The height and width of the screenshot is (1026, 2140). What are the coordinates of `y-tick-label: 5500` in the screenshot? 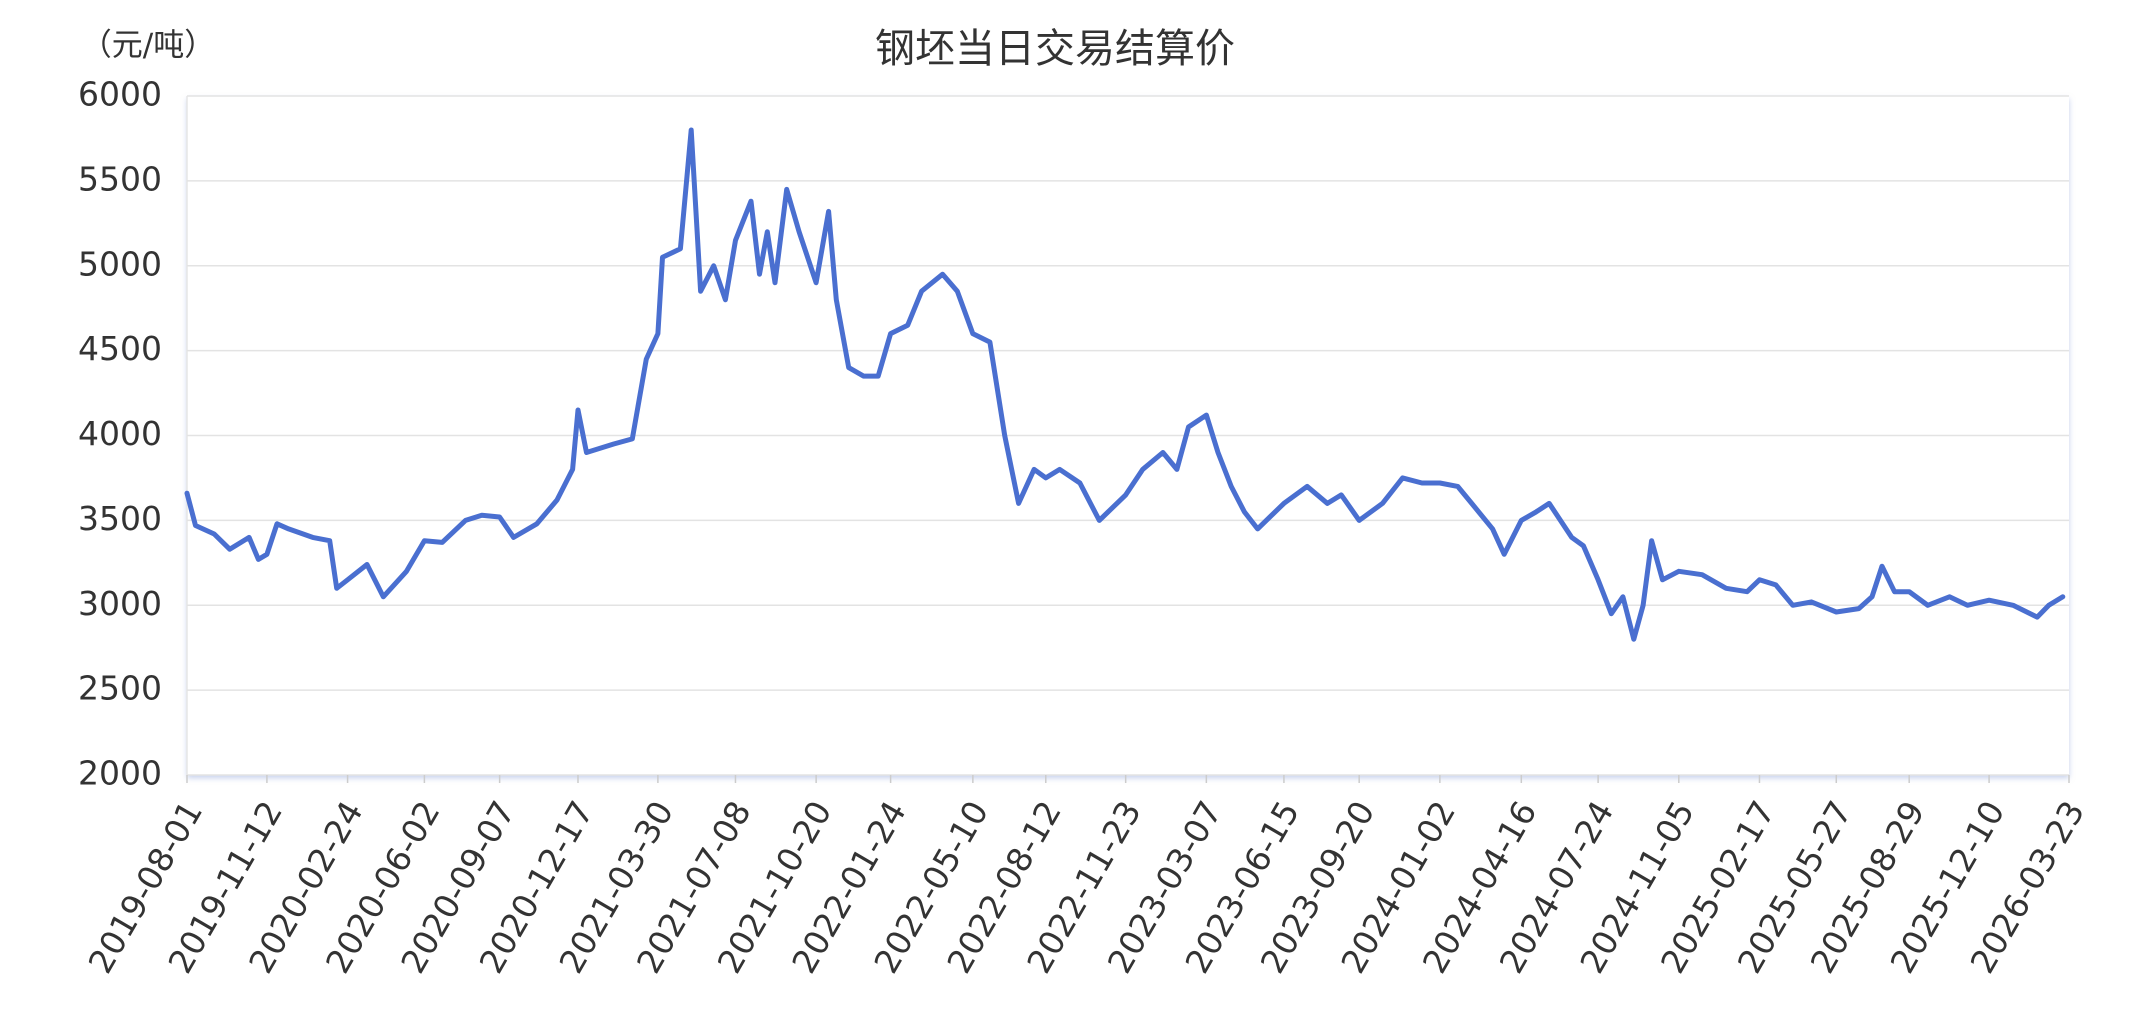 It's located at (120, 178).